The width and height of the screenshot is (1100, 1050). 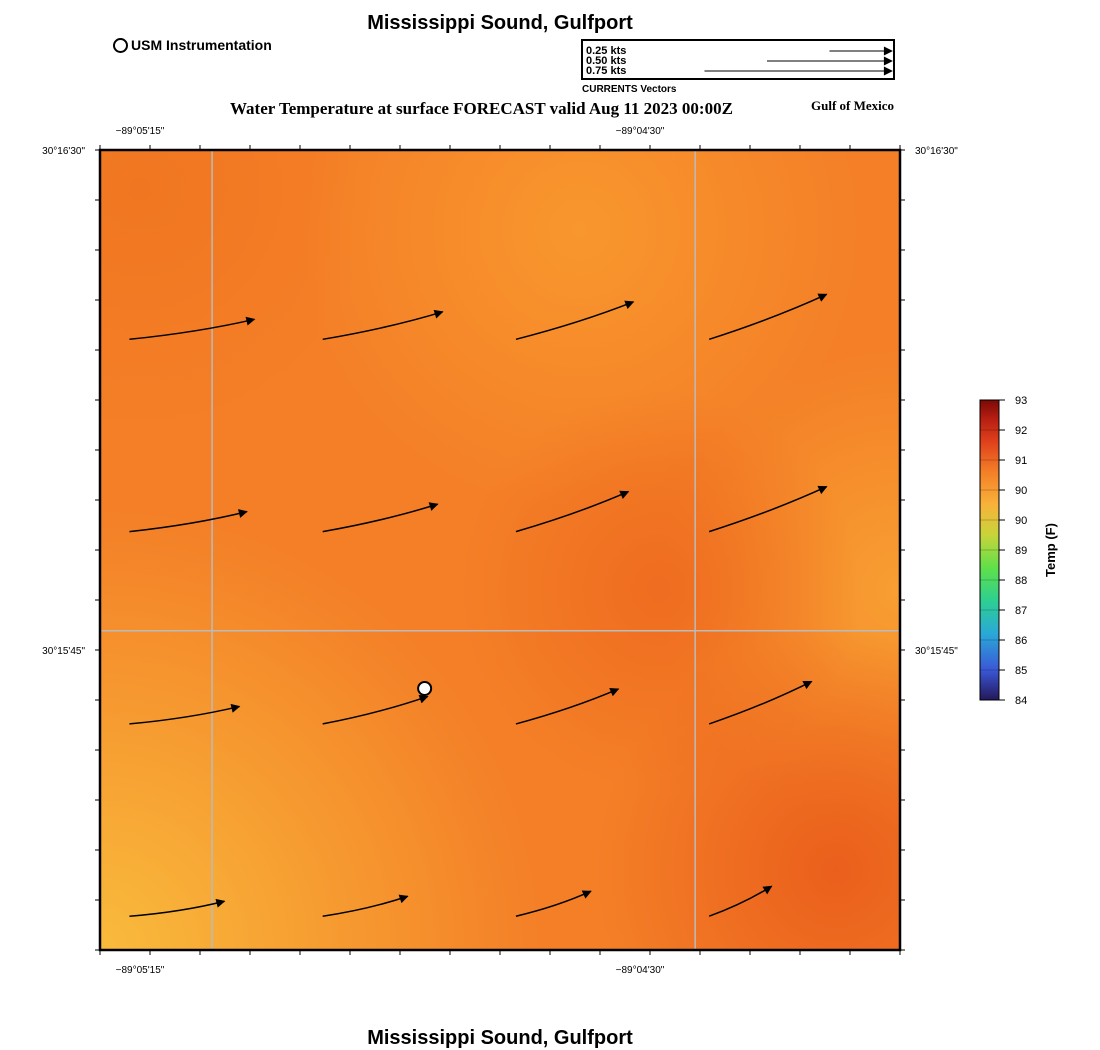 What do you see at coordinates (1021, 641) in the screenshot?
I see `colorbar-tick-label: 86` at bounding box center [1021, 641].